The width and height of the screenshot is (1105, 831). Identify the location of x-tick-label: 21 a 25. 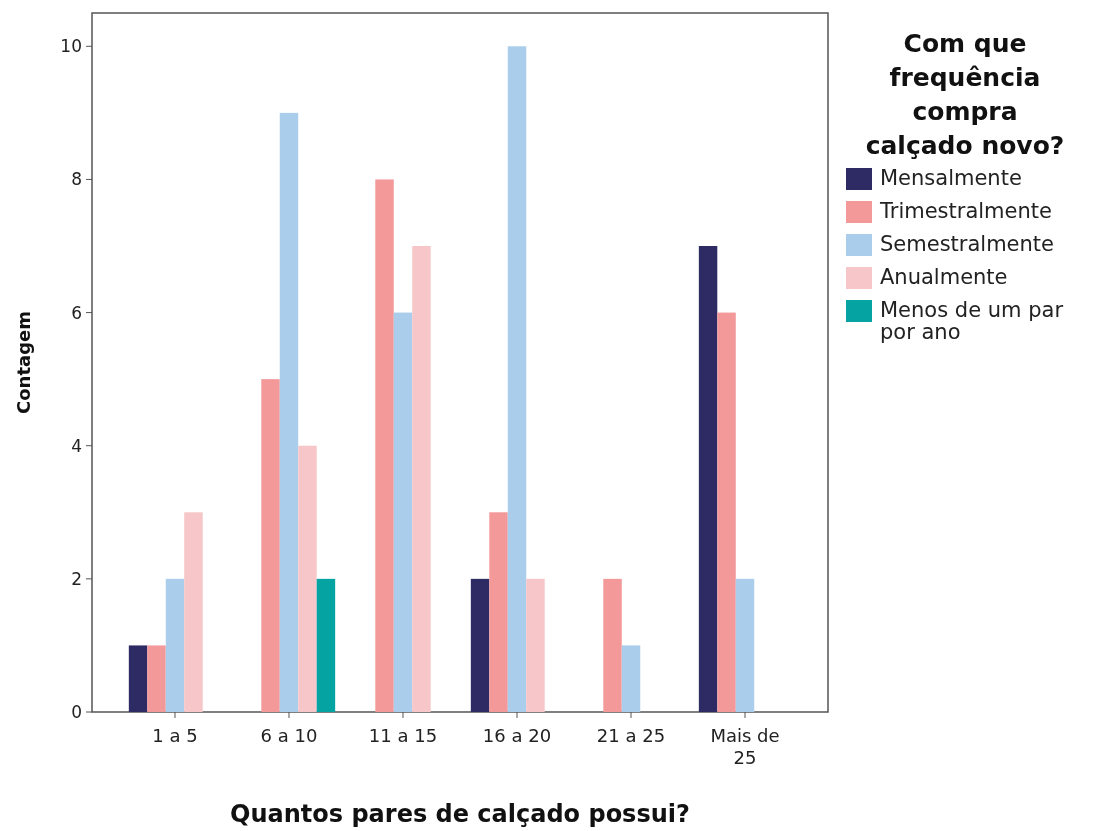
(631, 735).